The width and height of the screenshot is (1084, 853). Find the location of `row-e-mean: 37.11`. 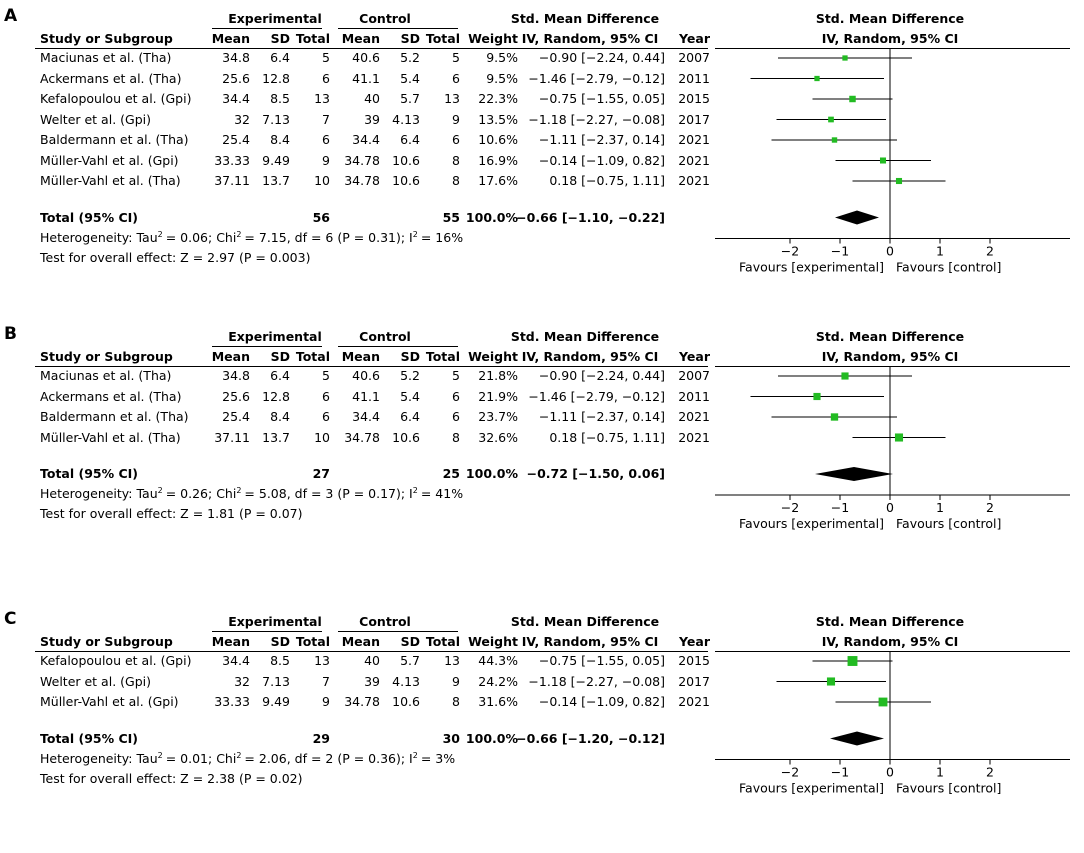

row-e-mean: 37.11 is located at coordinates (232, 437).